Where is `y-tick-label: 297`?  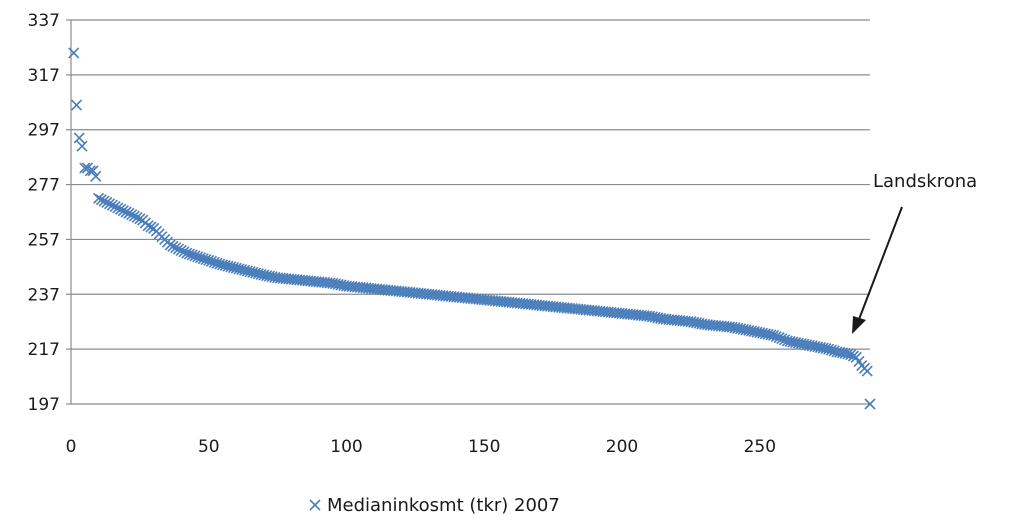
y-tick-label: 297 is located at coordinates (44, 131).